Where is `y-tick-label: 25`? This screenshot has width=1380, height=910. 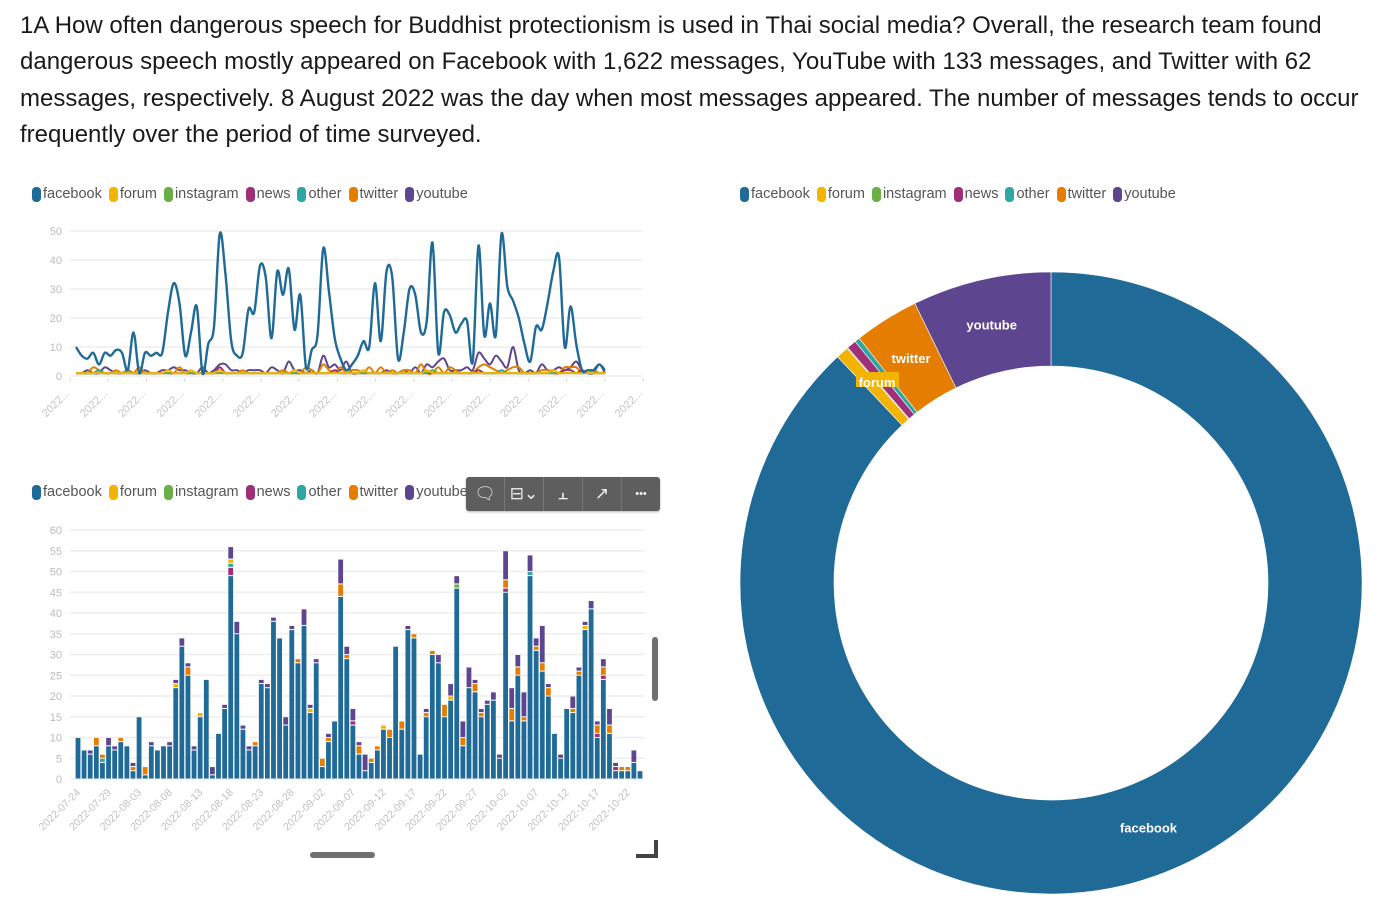
y-tick-label: 25 is located at coordinates (56, 676).